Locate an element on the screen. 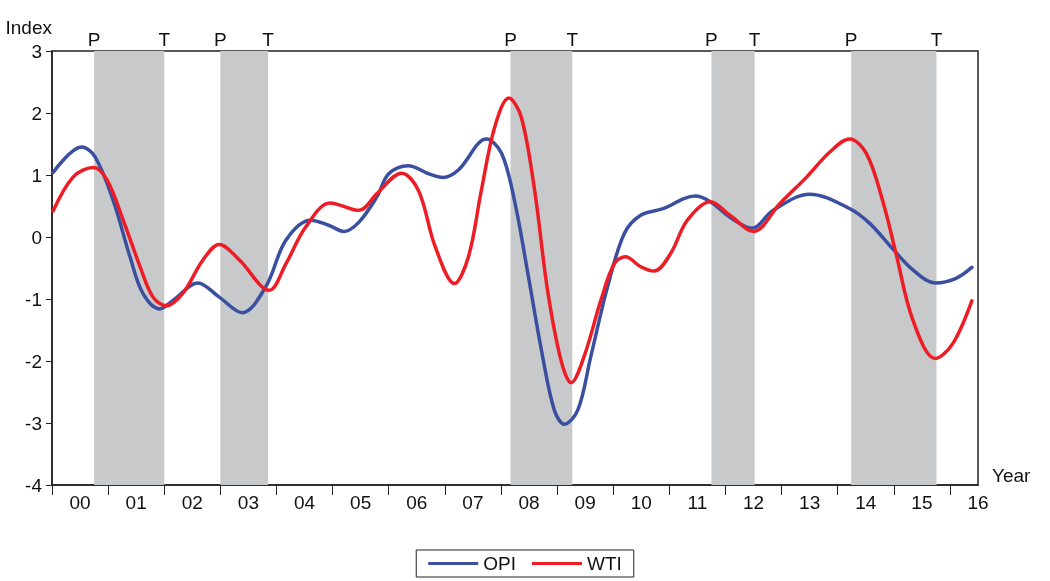 Image resolution: width=1050 pixels, height=581 pixels. x-axis-title: Year is located at coordinates (1012, 475).